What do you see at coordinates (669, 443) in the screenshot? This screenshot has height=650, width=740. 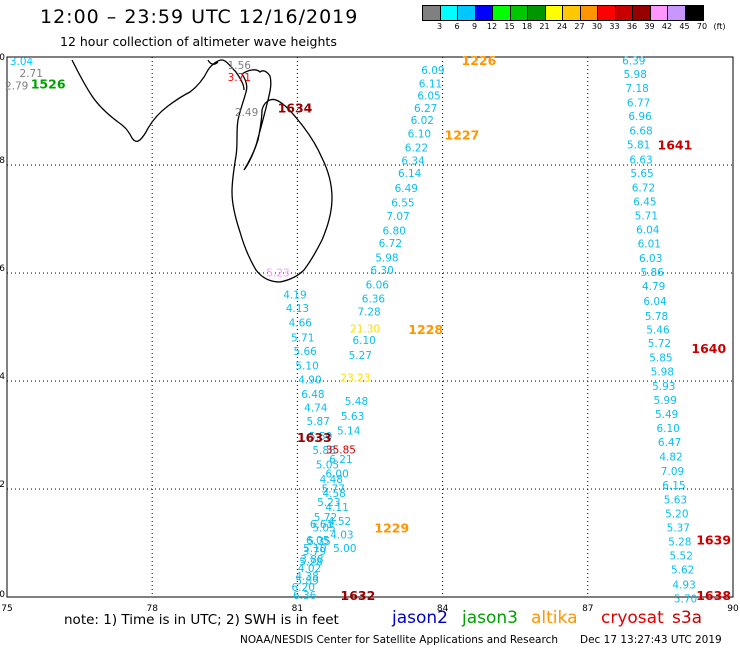 I see `wave-height-value: 6.47` at bounding box center [669, 443].